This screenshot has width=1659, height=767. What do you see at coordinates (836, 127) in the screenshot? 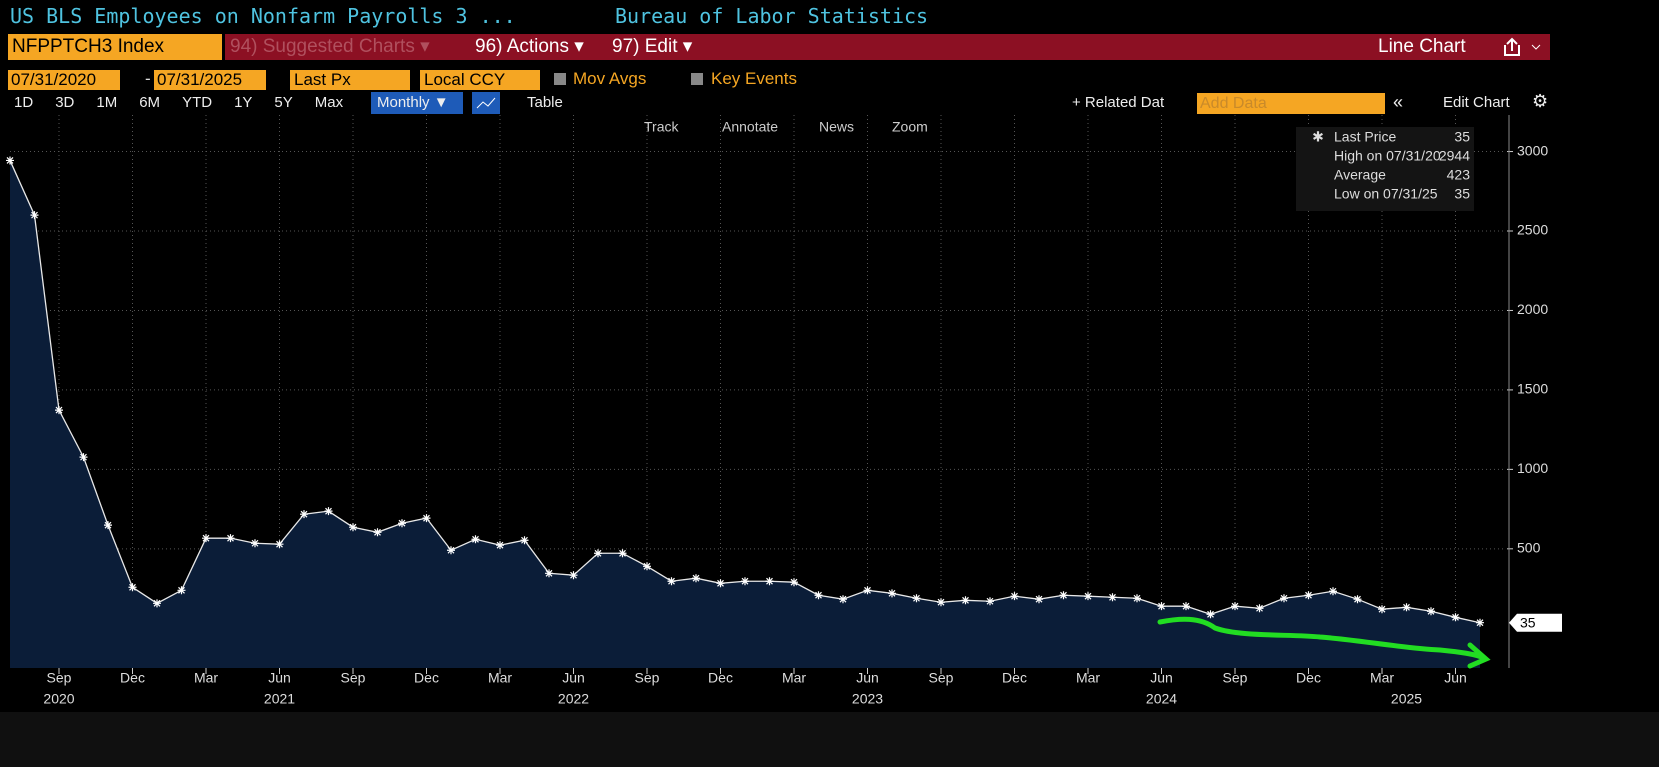
I see `chart-tool: News` at bounding box center [836, 127].